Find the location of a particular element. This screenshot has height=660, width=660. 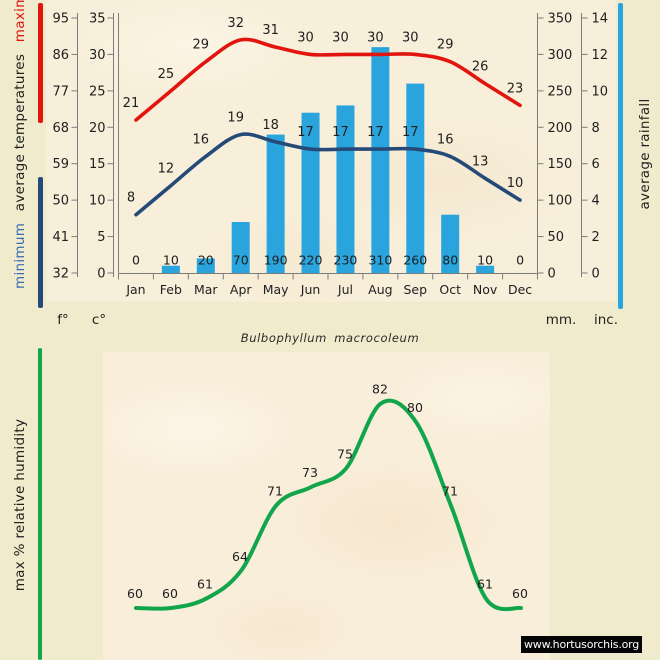

millimeter-unit-label: mm. is located at coordinates (561, 320).